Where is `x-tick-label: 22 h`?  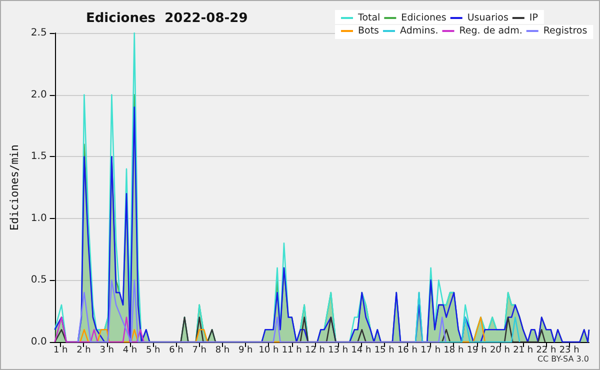
x-tick-label: 22 h is located at coordinates (546, 351).